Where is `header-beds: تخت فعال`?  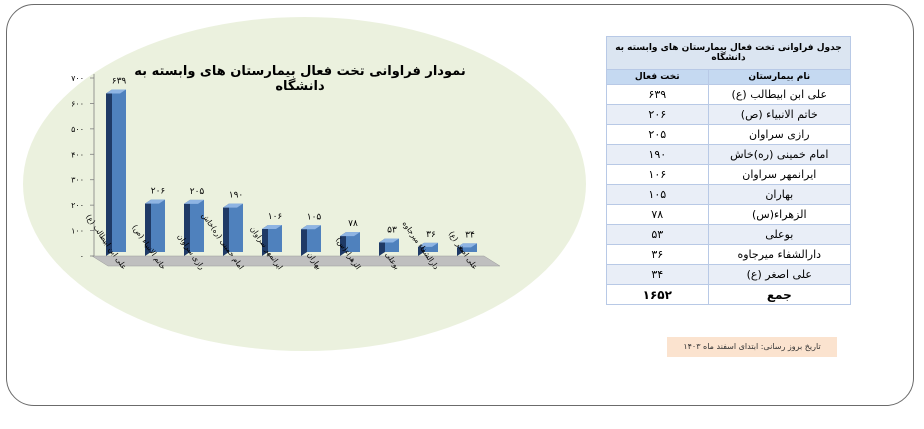 header-beds: تخت فعال is located at coordinates (657, 77).